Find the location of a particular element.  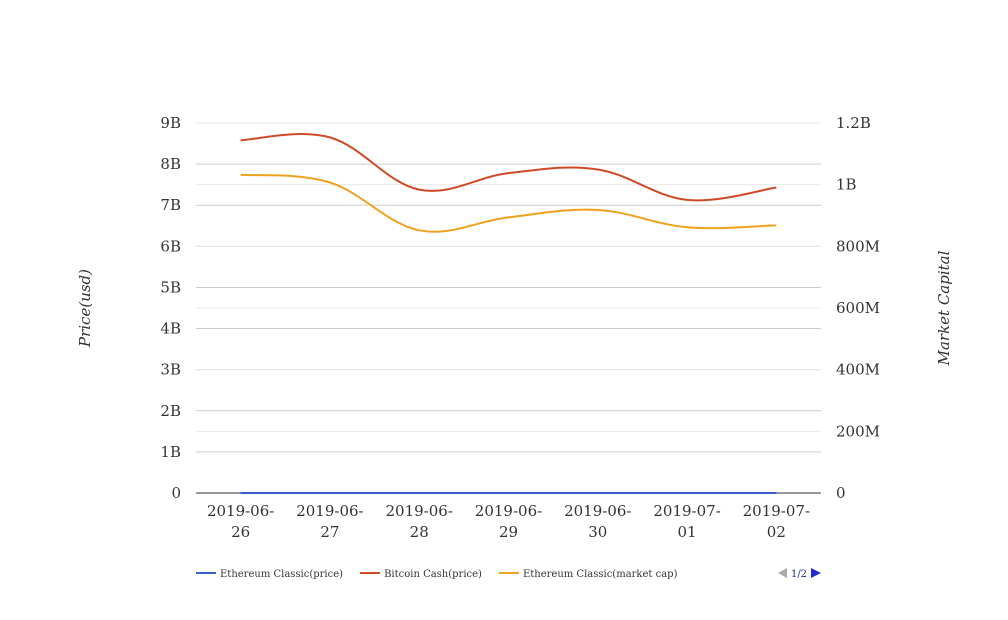

x-tick-label: 02 is located at coordinates (776, 532).